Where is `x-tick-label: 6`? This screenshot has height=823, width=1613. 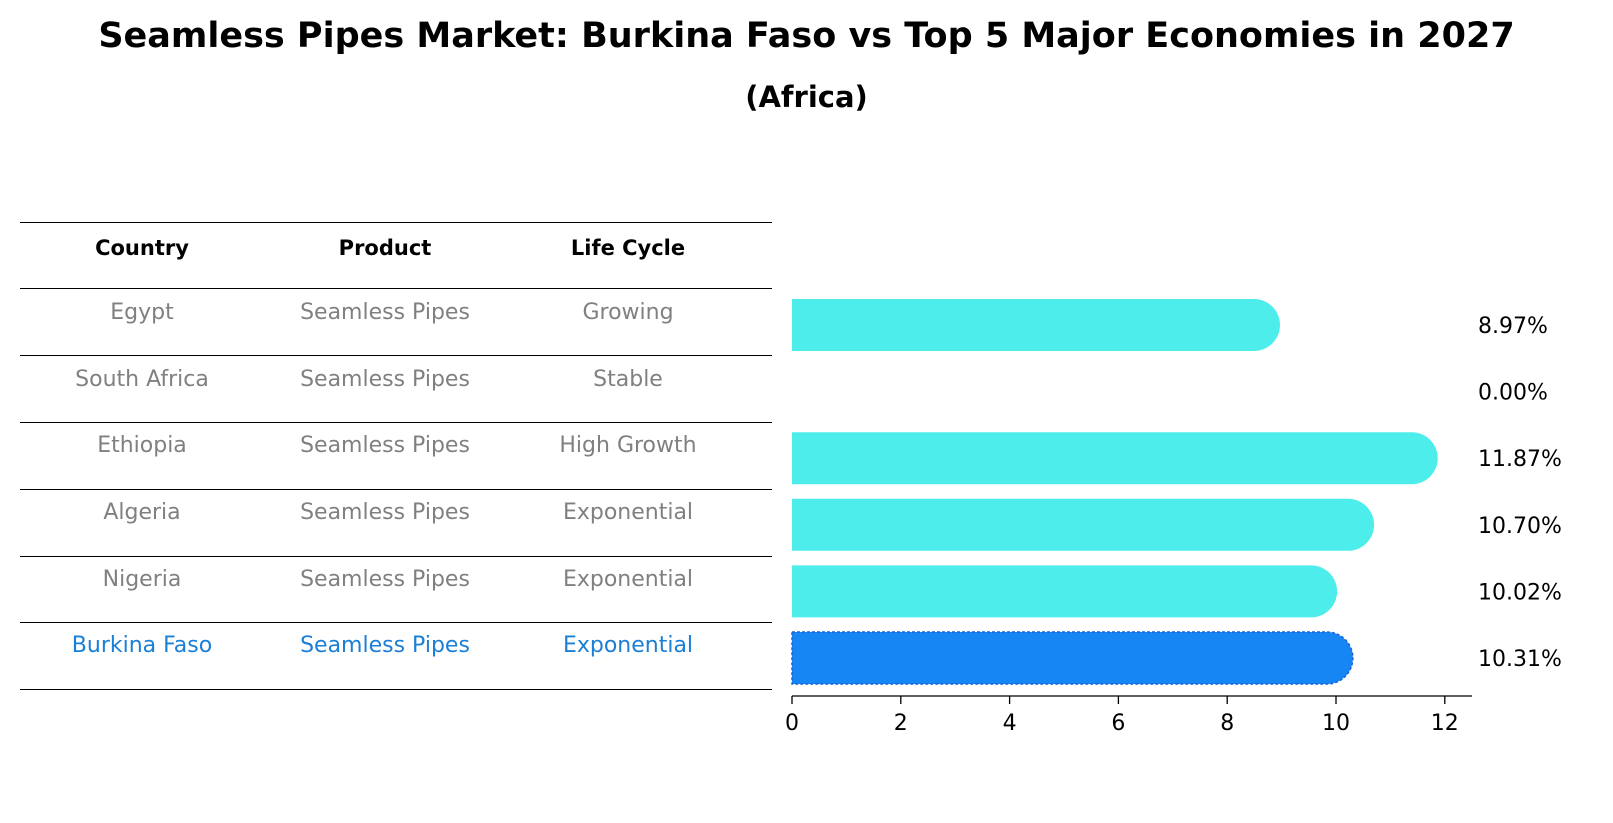
x-tick-label: 6 is located at coordinates (1118, 723).